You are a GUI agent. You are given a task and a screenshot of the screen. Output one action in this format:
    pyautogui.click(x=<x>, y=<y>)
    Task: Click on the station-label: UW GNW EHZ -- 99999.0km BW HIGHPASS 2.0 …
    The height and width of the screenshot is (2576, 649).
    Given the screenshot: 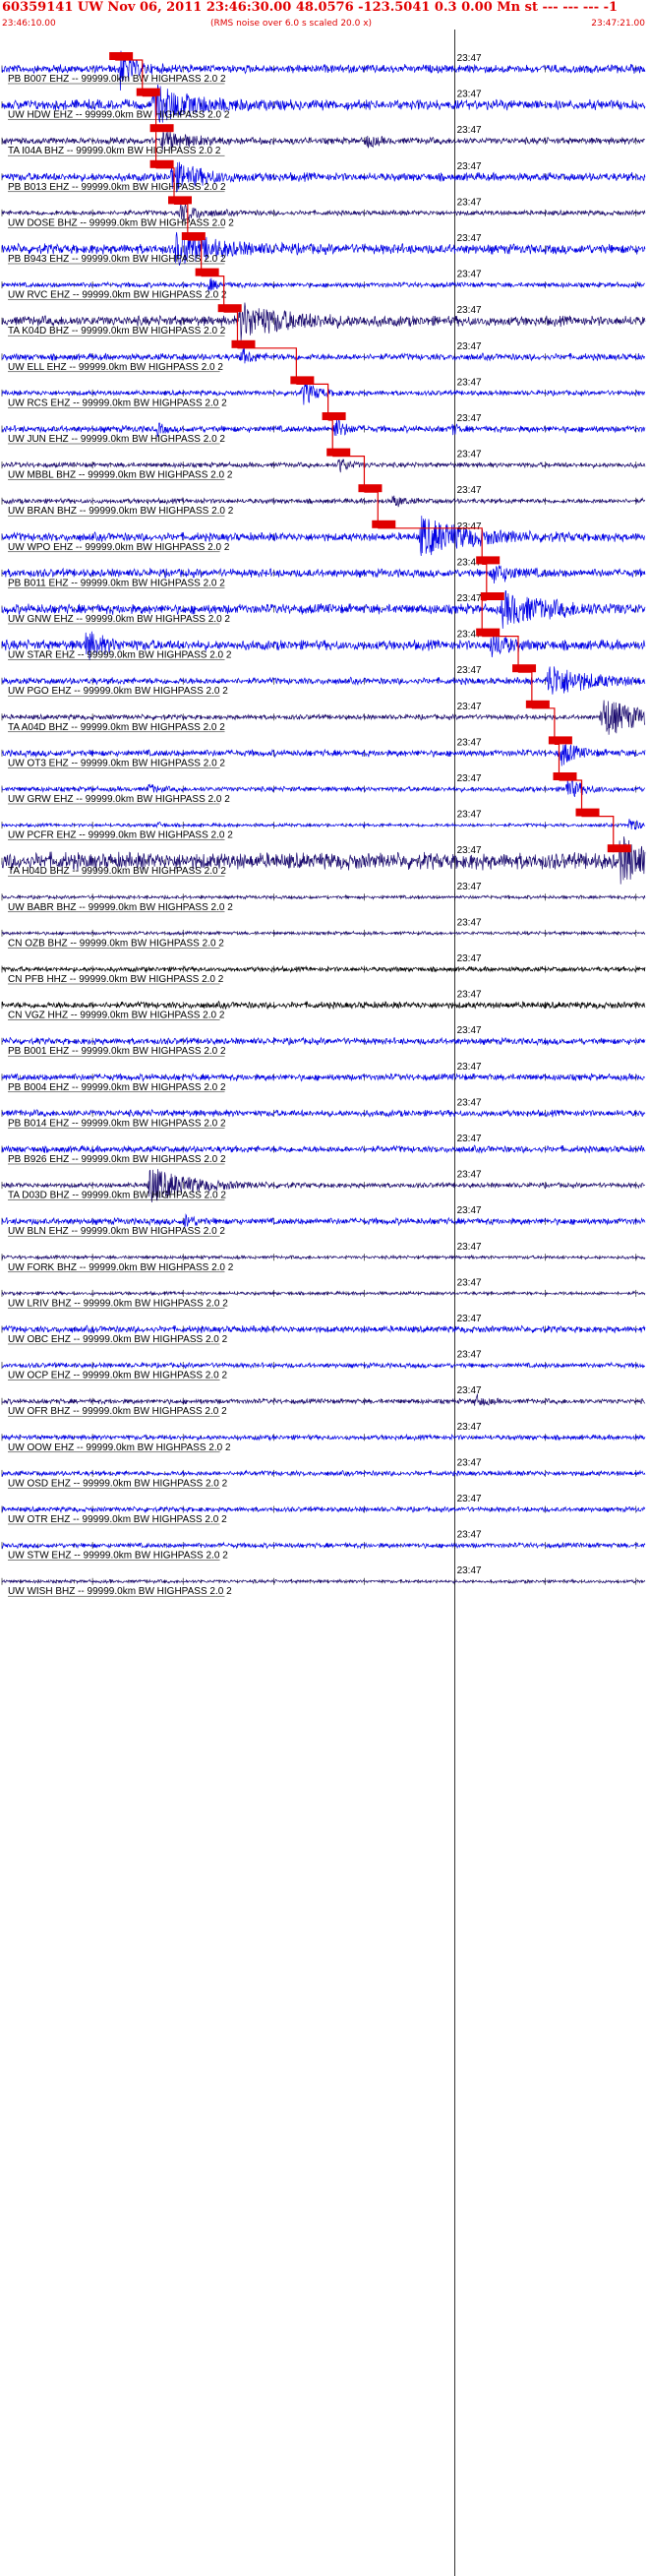 What is the action you would take?
    pyautogui.click(x=119, y=619)
    